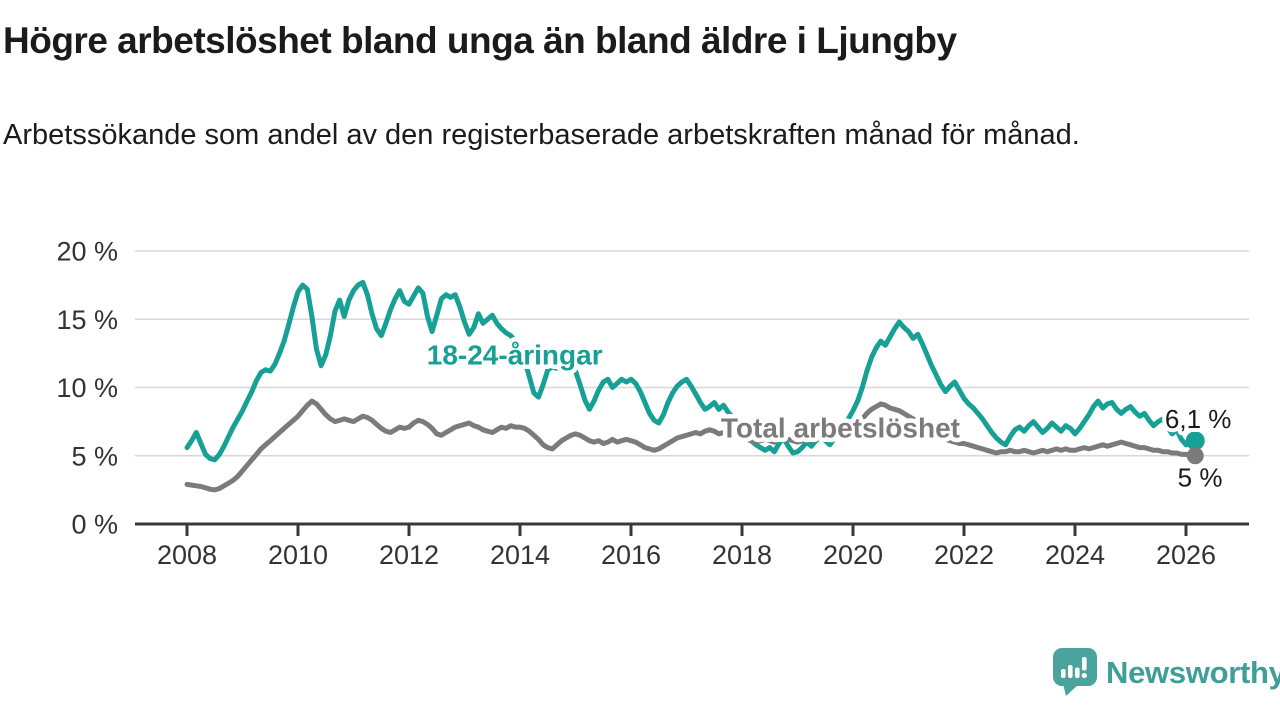 Image resolution: width=1280 pixels, height=720 pixels. Describe the element at coordinates (742, 555) in the screenshot. I see `x-tick-label: 2018` at that location.